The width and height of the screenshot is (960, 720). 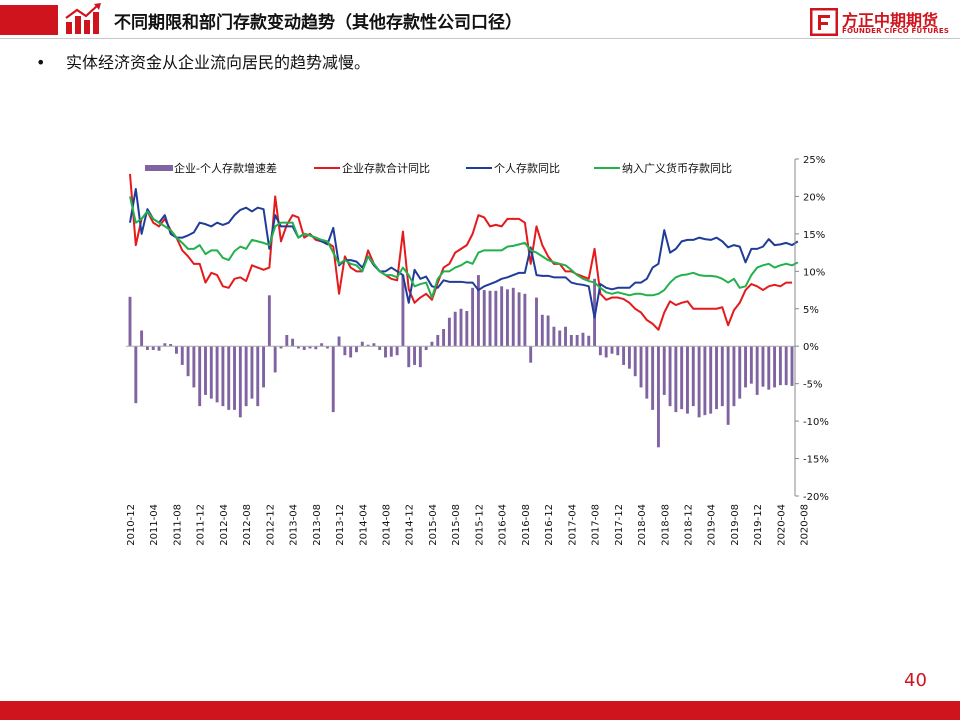 What do you see at coordinates (225, 168) in the screenshot?
I see `legend-label-spread: 企业-个人存款增速差` at bounding box center [225, 168].